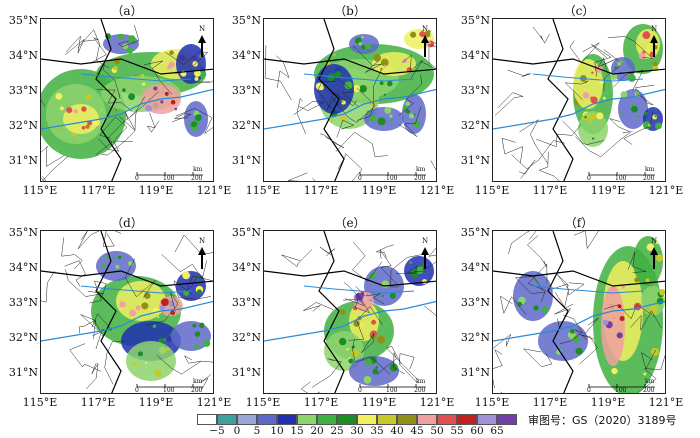 The width and height of the screenshot is (700, 438). Describe the element at coordinates (257, 431) in the screenshot. I see `legend-value-label: 5` at that location.